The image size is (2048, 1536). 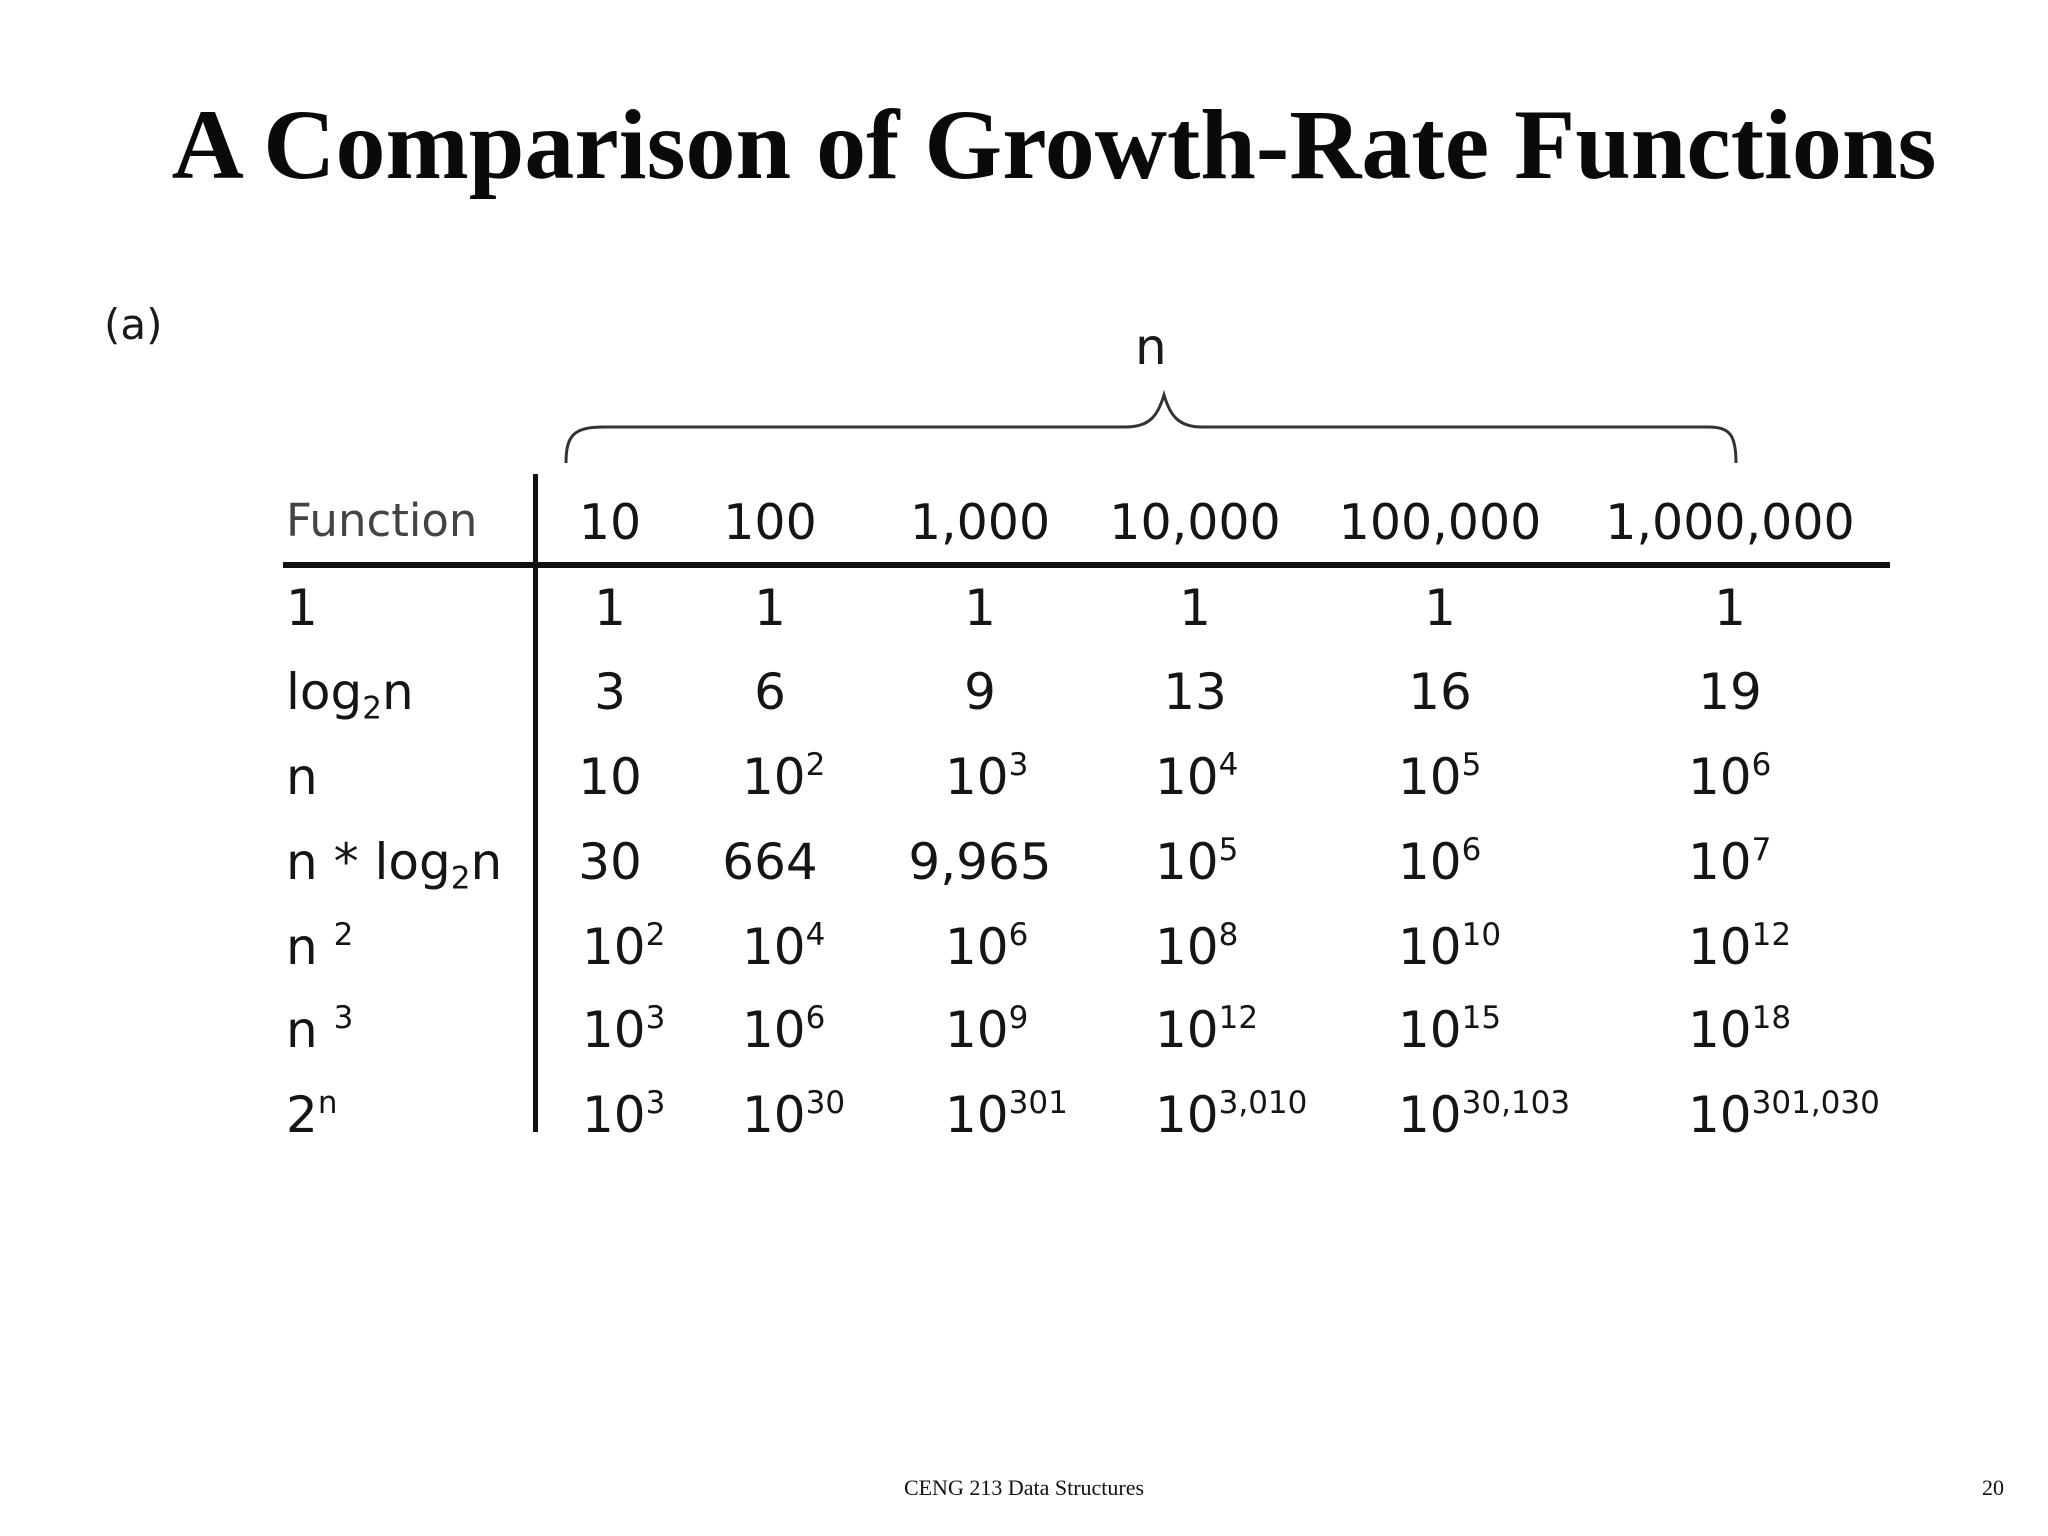 I want to click on table-cell: 10301, so click(x=1006, y=1113).